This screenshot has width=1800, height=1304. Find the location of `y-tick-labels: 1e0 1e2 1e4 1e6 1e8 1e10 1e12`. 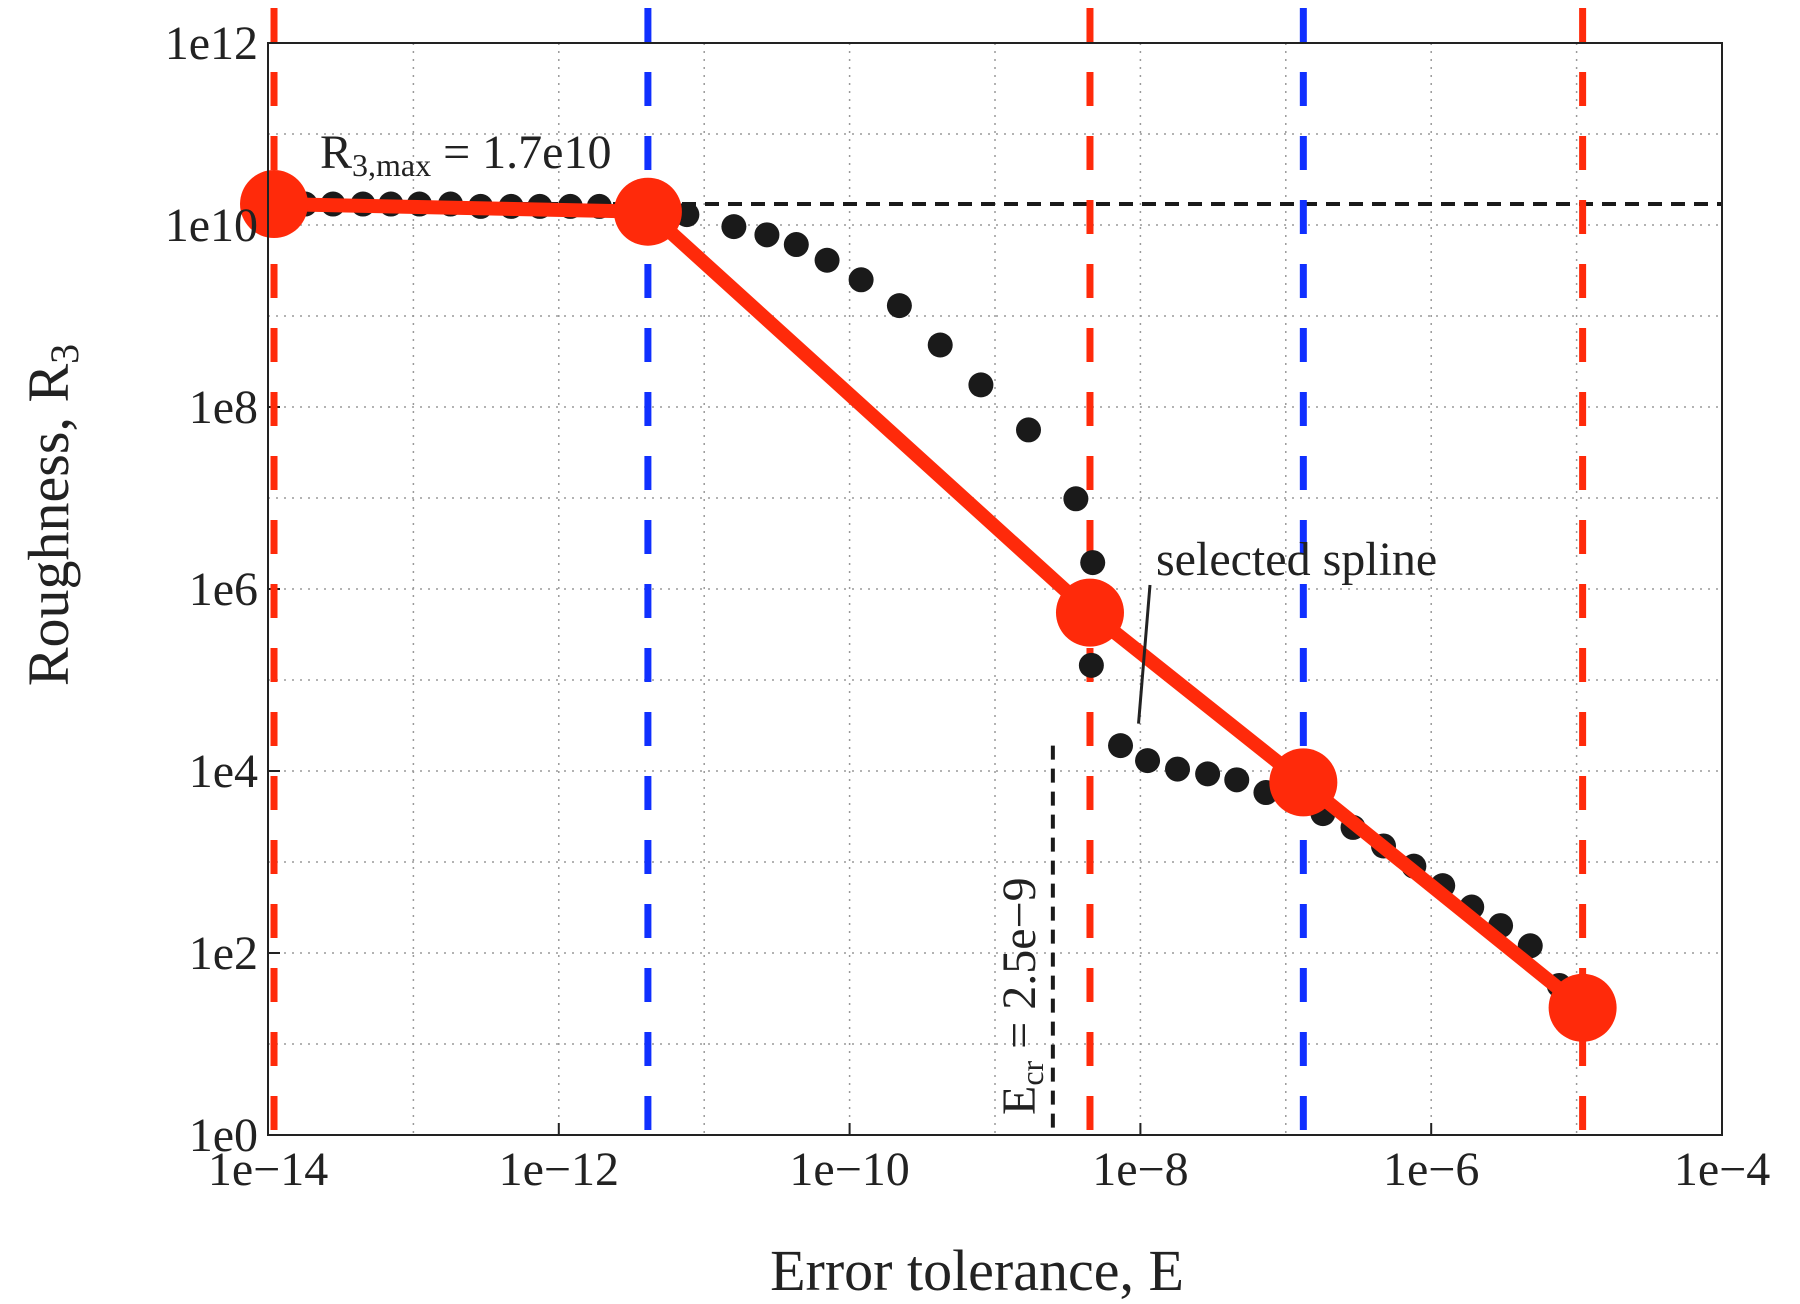

y-tick-labels: 1e0 1e2 1e4 1e6 1e8 1e10 1e12 is located at coordinates (211, 589).